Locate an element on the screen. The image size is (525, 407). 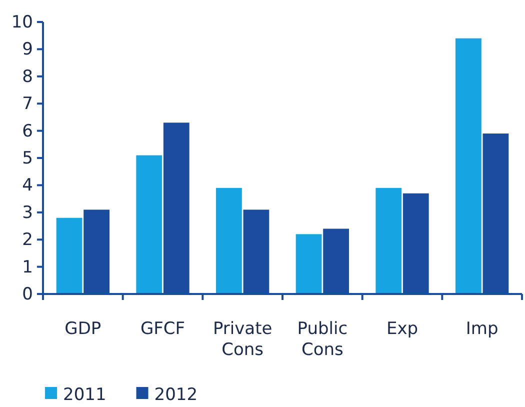
x-tick-label: Public Cons is located at coordinates (322, 339).